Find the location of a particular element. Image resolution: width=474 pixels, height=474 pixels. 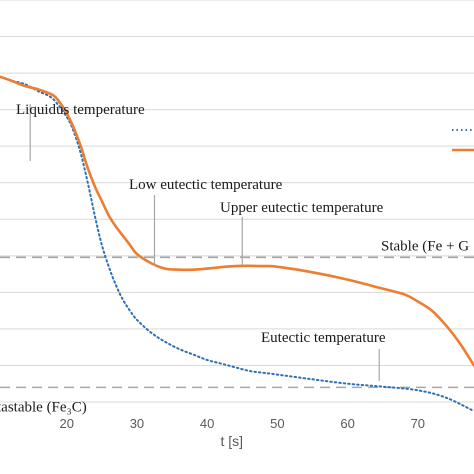

legend is located at coordinates (463, 140).